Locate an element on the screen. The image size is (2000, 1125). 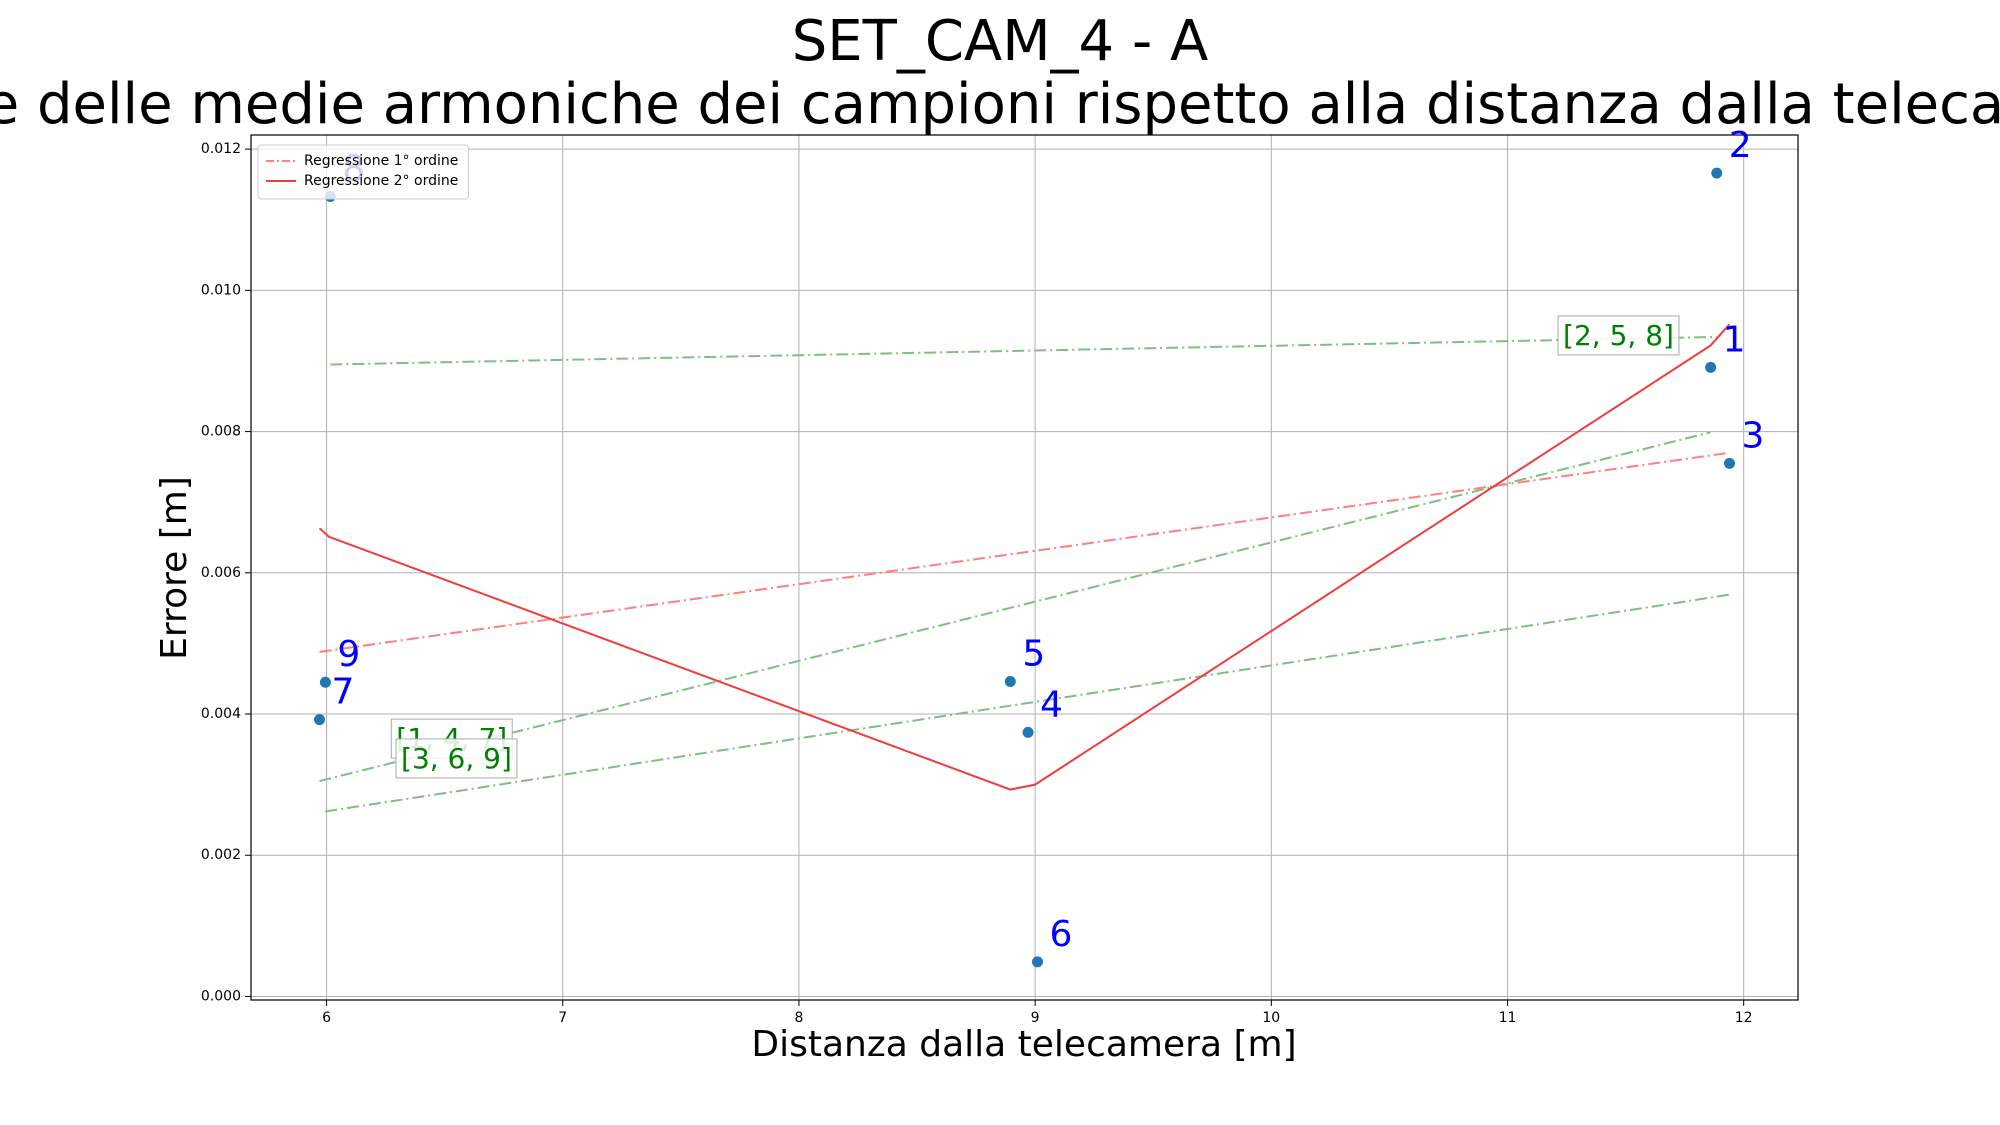
point-label: 4 is located at coordinates (1051, 704).